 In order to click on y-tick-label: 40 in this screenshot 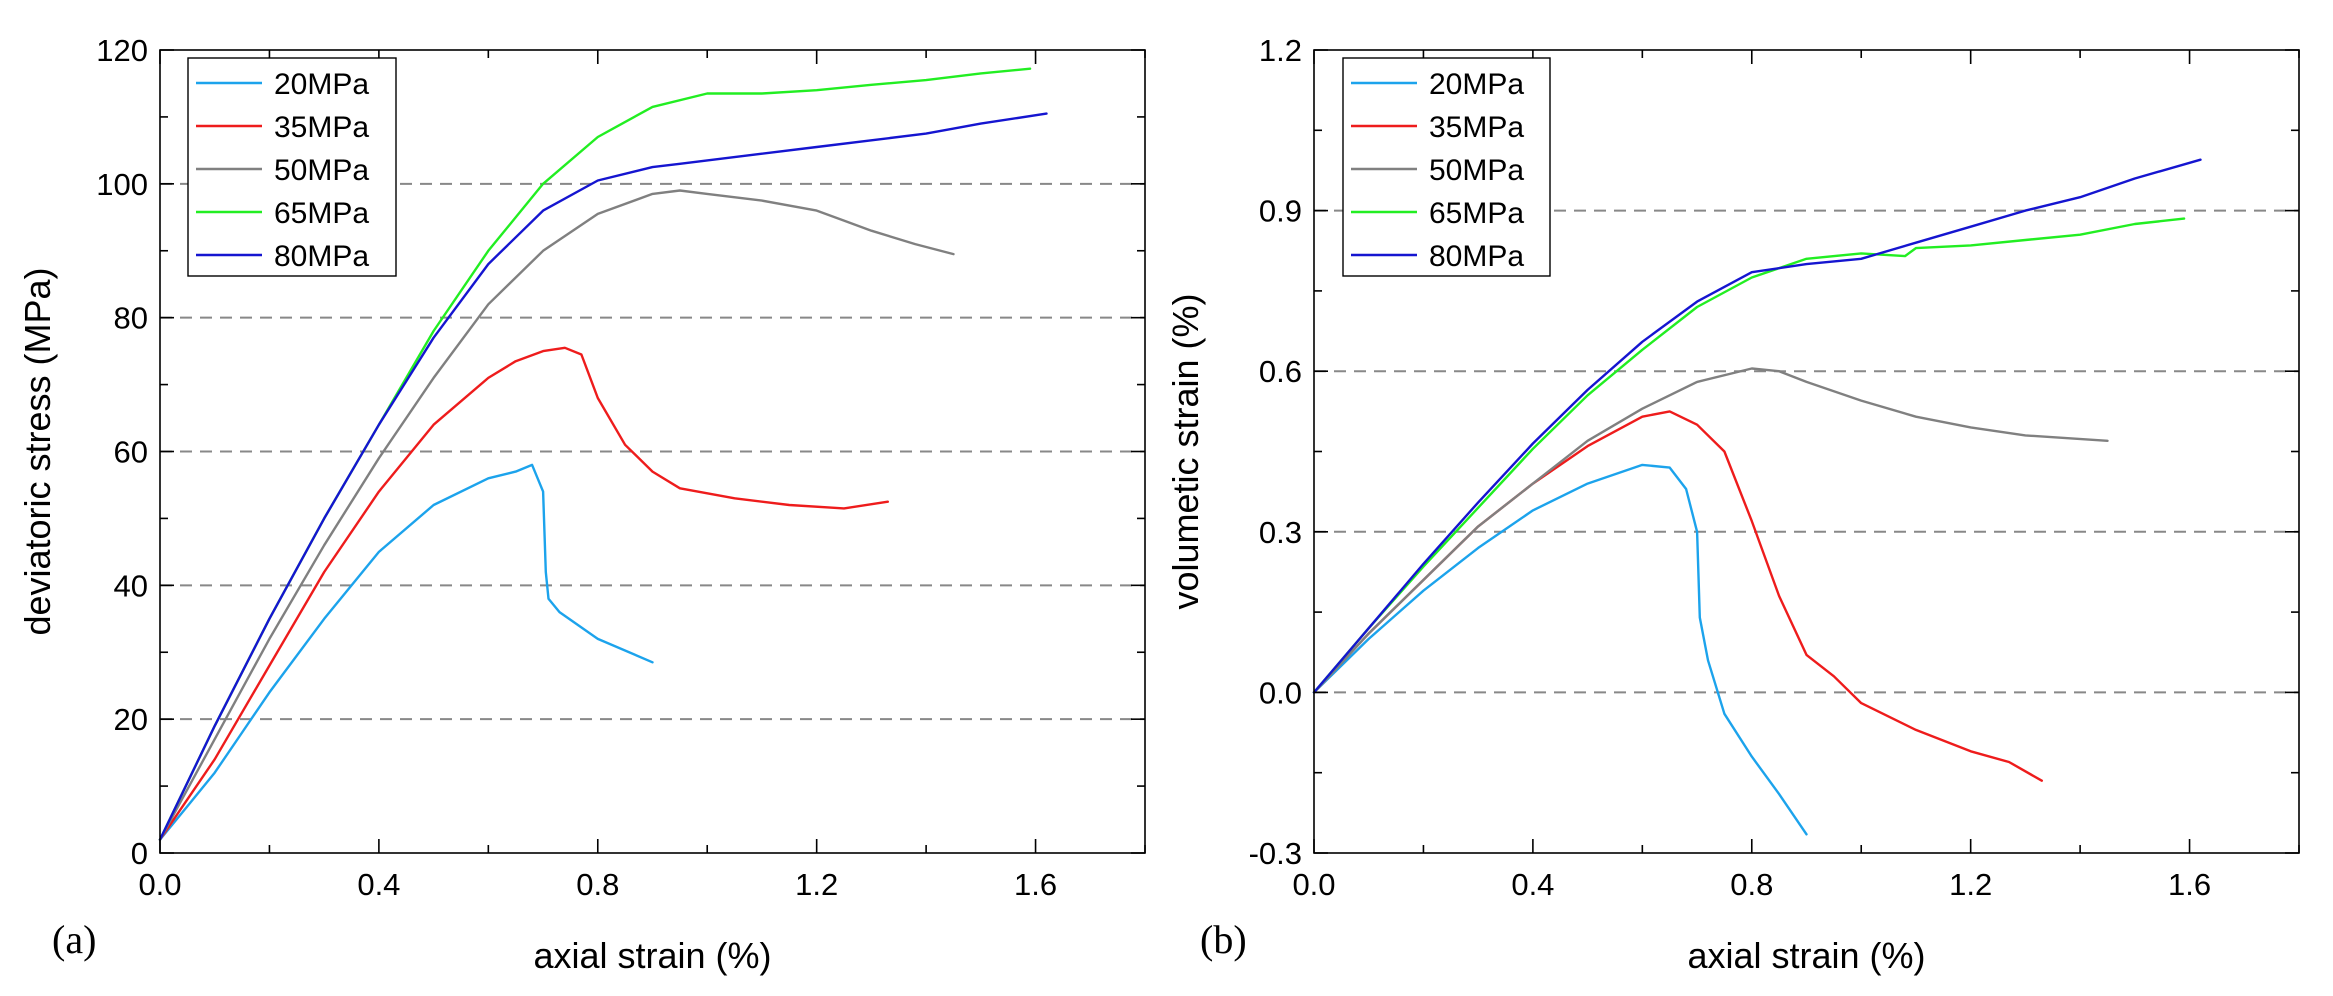, I will do `click(131, 585)`.